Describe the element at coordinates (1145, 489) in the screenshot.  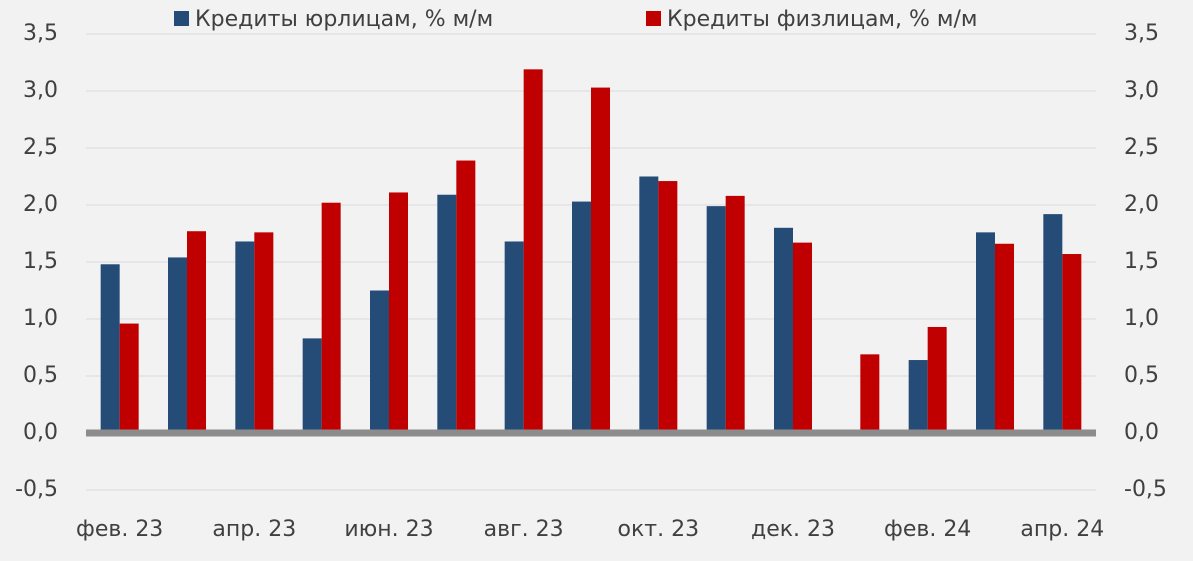
I see `y2-tick-label: -0,5` at that location.